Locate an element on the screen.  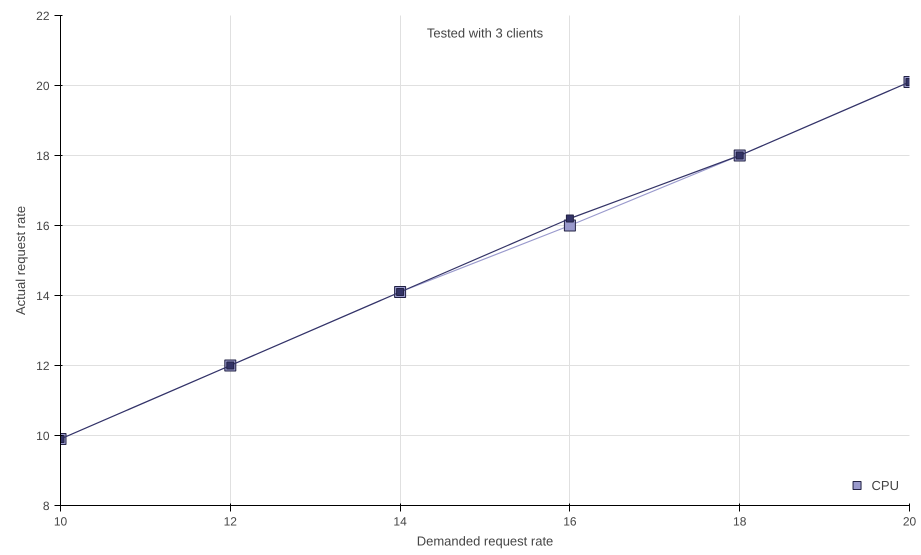
y-tick-label: 20 is located at coordinates (43, 86).